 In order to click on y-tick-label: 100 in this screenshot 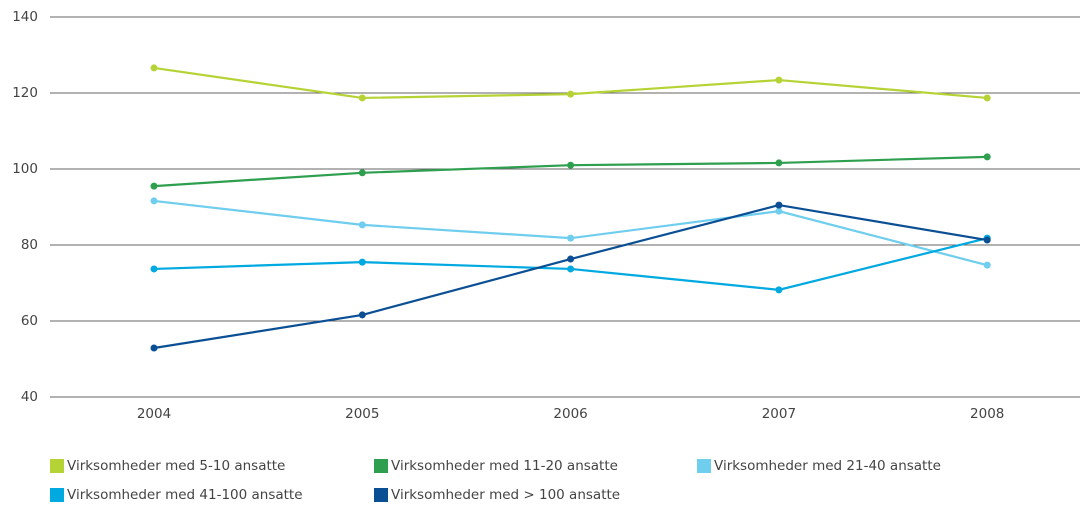, I will do `click(25, 169)`.